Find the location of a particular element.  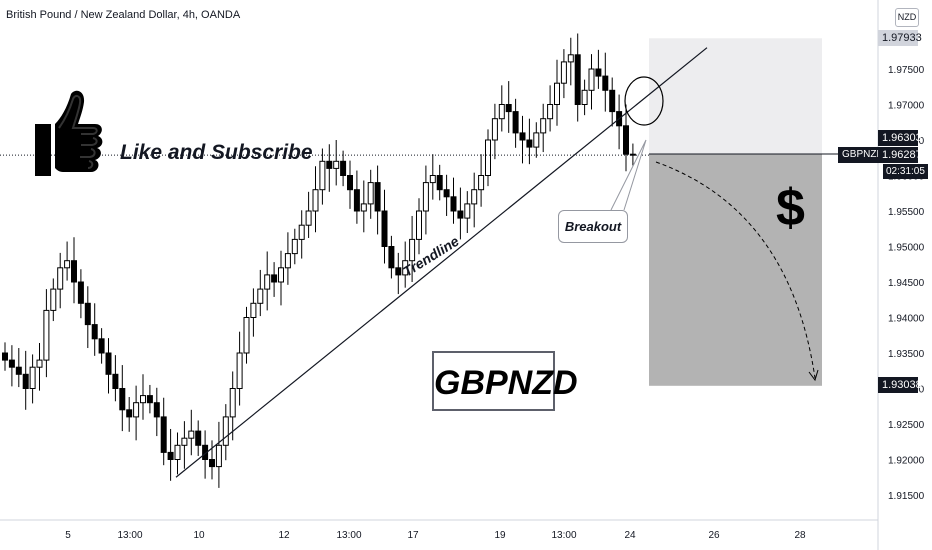

time-tick-label: 24 is located at coordinates (630, 535).